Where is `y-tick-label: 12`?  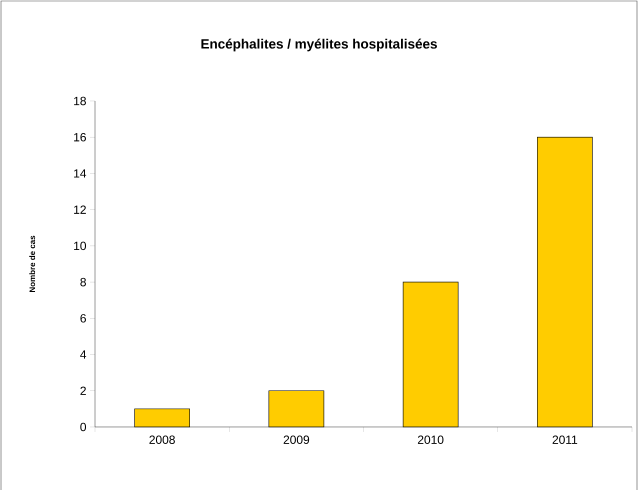
y-tick-label: 12 is located at coordinates (80, 209).